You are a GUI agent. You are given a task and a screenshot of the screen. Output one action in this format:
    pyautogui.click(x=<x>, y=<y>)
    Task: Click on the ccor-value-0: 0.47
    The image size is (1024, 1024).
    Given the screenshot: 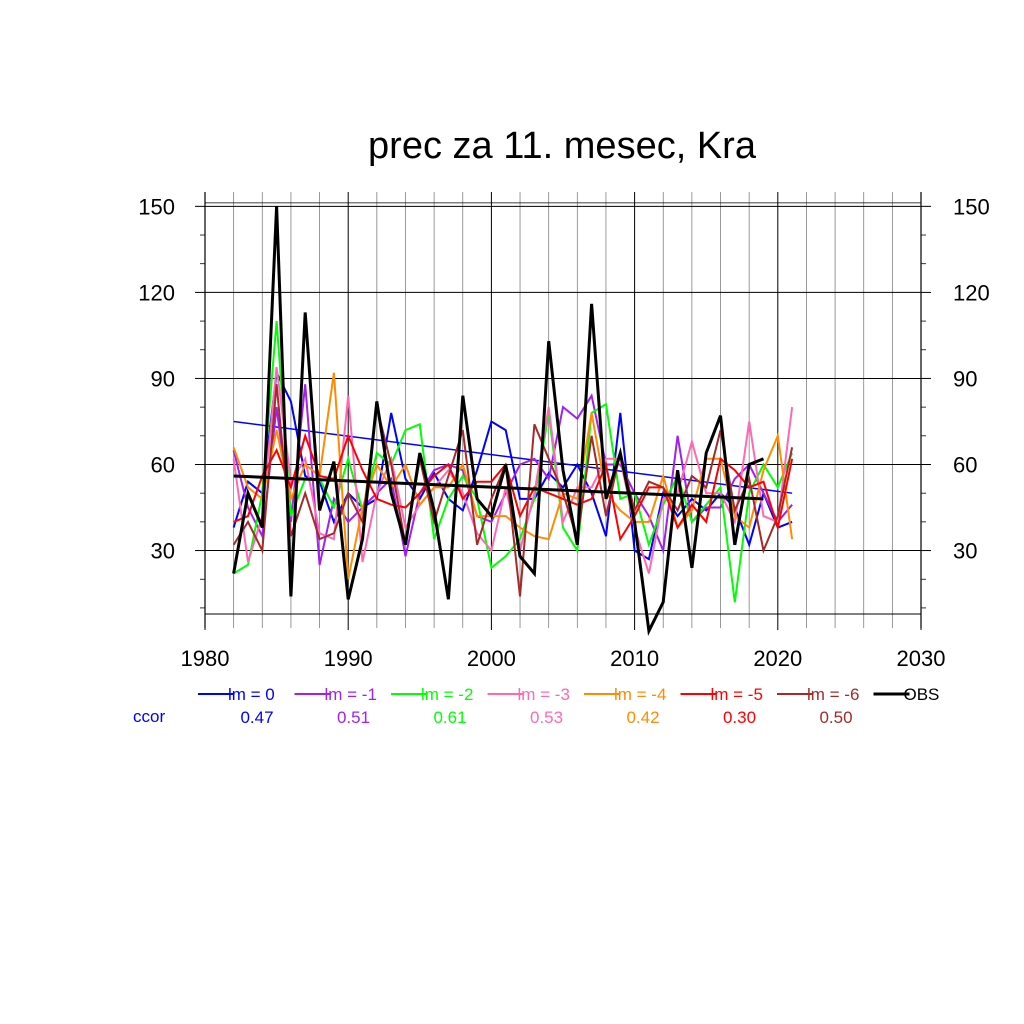 What is the action you would take?
    pyautogui.click(x=256, y=717)
    